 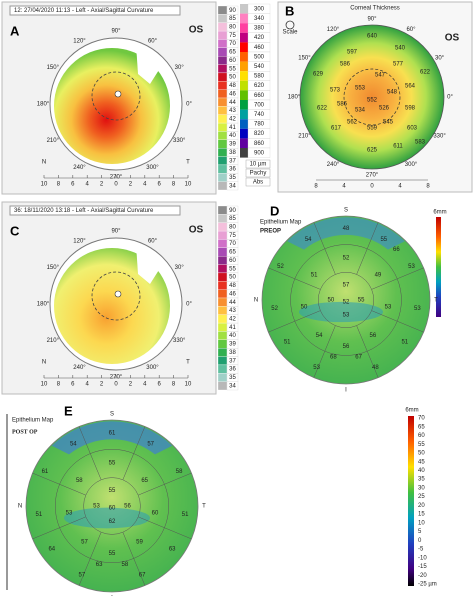 What do you see at coordinates (160, 385) in the screenshot?
I see `axis-label: 6` at bounding box center [160, 385].